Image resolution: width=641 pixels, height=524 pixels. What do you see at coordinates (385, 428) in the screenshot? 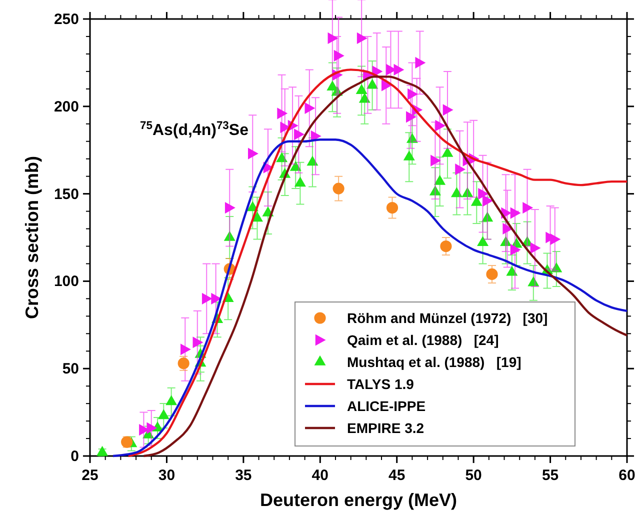
I see `legend-label: EMPIRE 3.2` at bounding box center [385, 428].